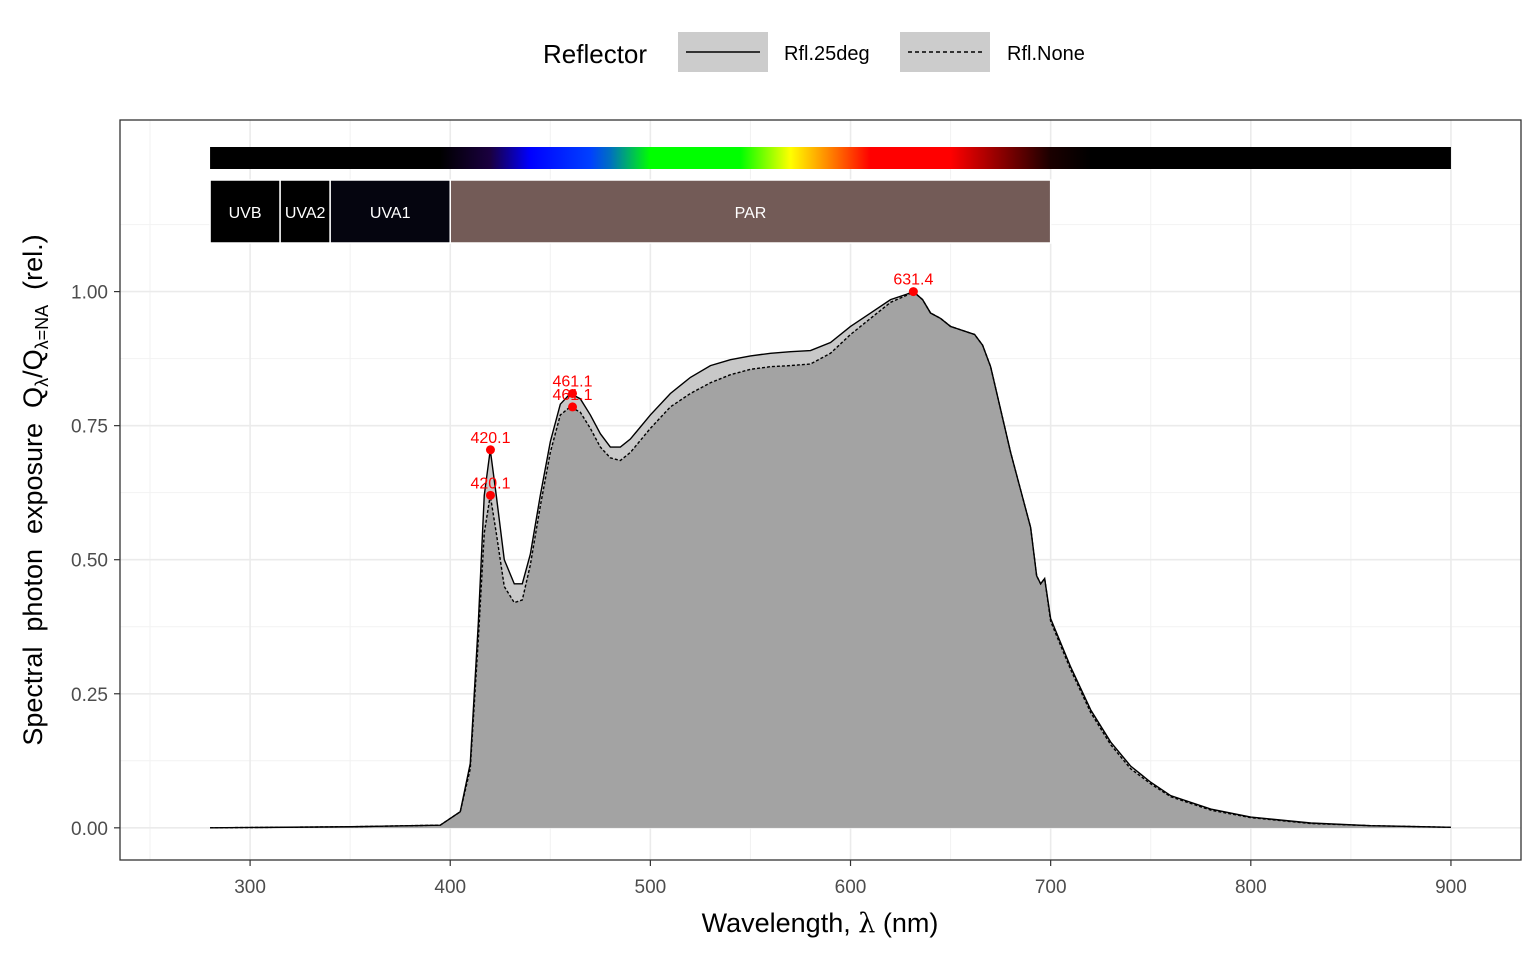 The width and height of the screenshot is (1536, 960). I want to click on y-tick-label: 0.25, so click(89, 695).